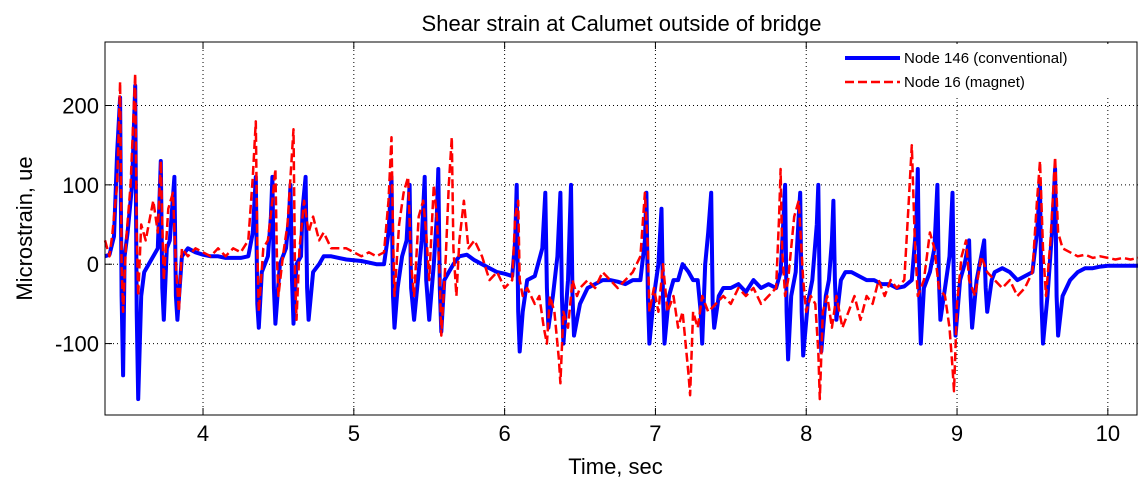 The height and width of the screenshot is (490, 1138). Describe the element at coordinates (655, 433) in the screenshot. I see `x-tick-label: 7` at that location.